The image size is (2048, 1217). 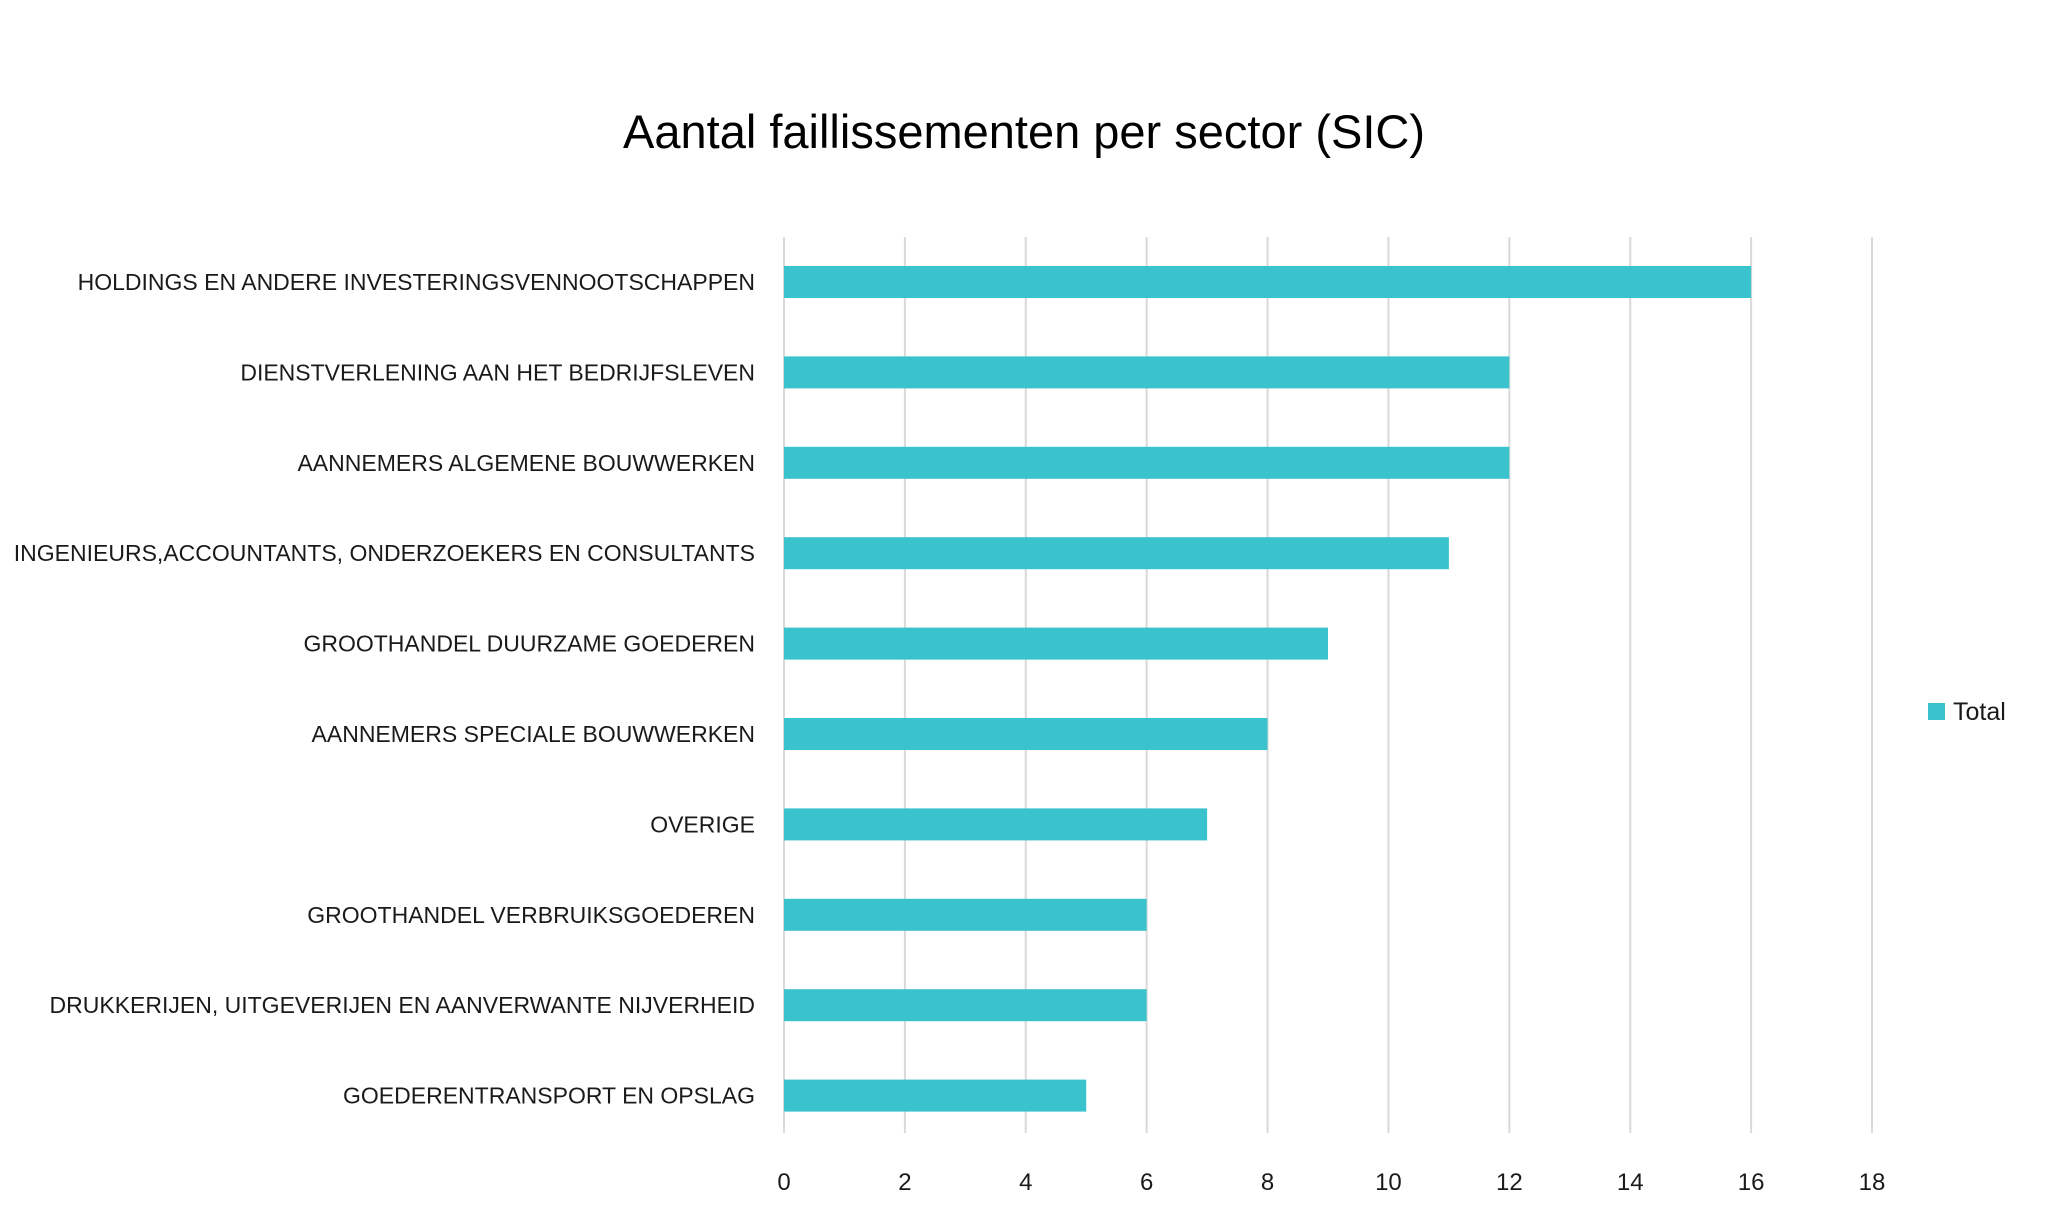 I want to click on x-tick-label: 14, so click(x=1630, y=1182).